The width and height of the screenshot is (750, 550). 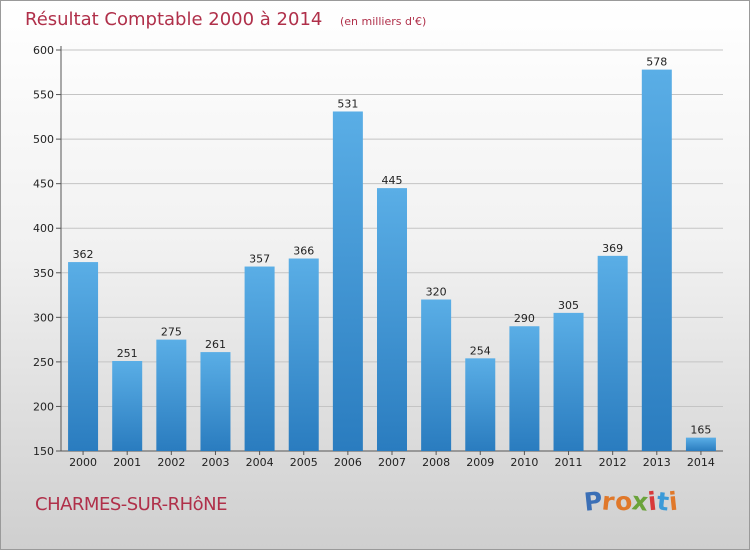 What do you see at coordinates (43, 139) in the screenshot?
I see `y-tick-label: 500` at bounding box center [43, 139].